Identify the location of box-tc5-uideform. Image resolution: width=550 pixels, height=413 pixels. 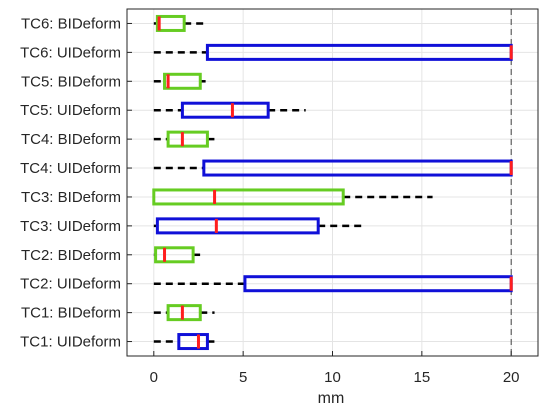
(229, 110).